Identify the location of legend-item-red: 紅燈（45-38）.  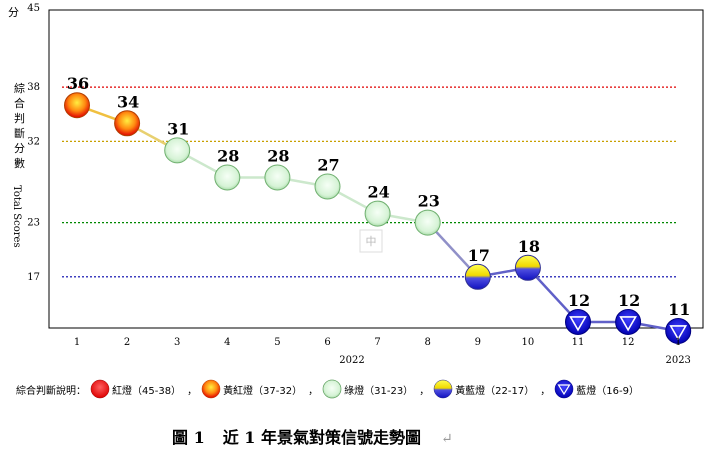
(135, 389).